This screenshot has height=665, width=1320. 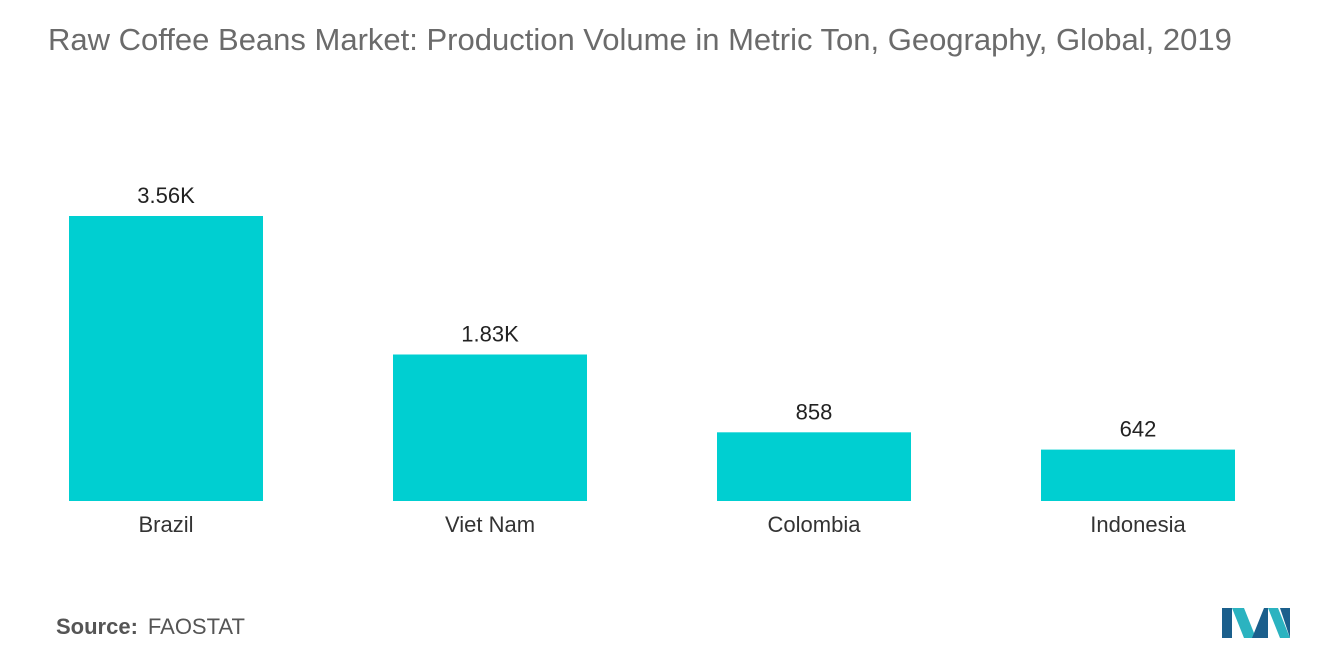 I want to click on x-tick-label: Brazil, so click(x=165, y=524).